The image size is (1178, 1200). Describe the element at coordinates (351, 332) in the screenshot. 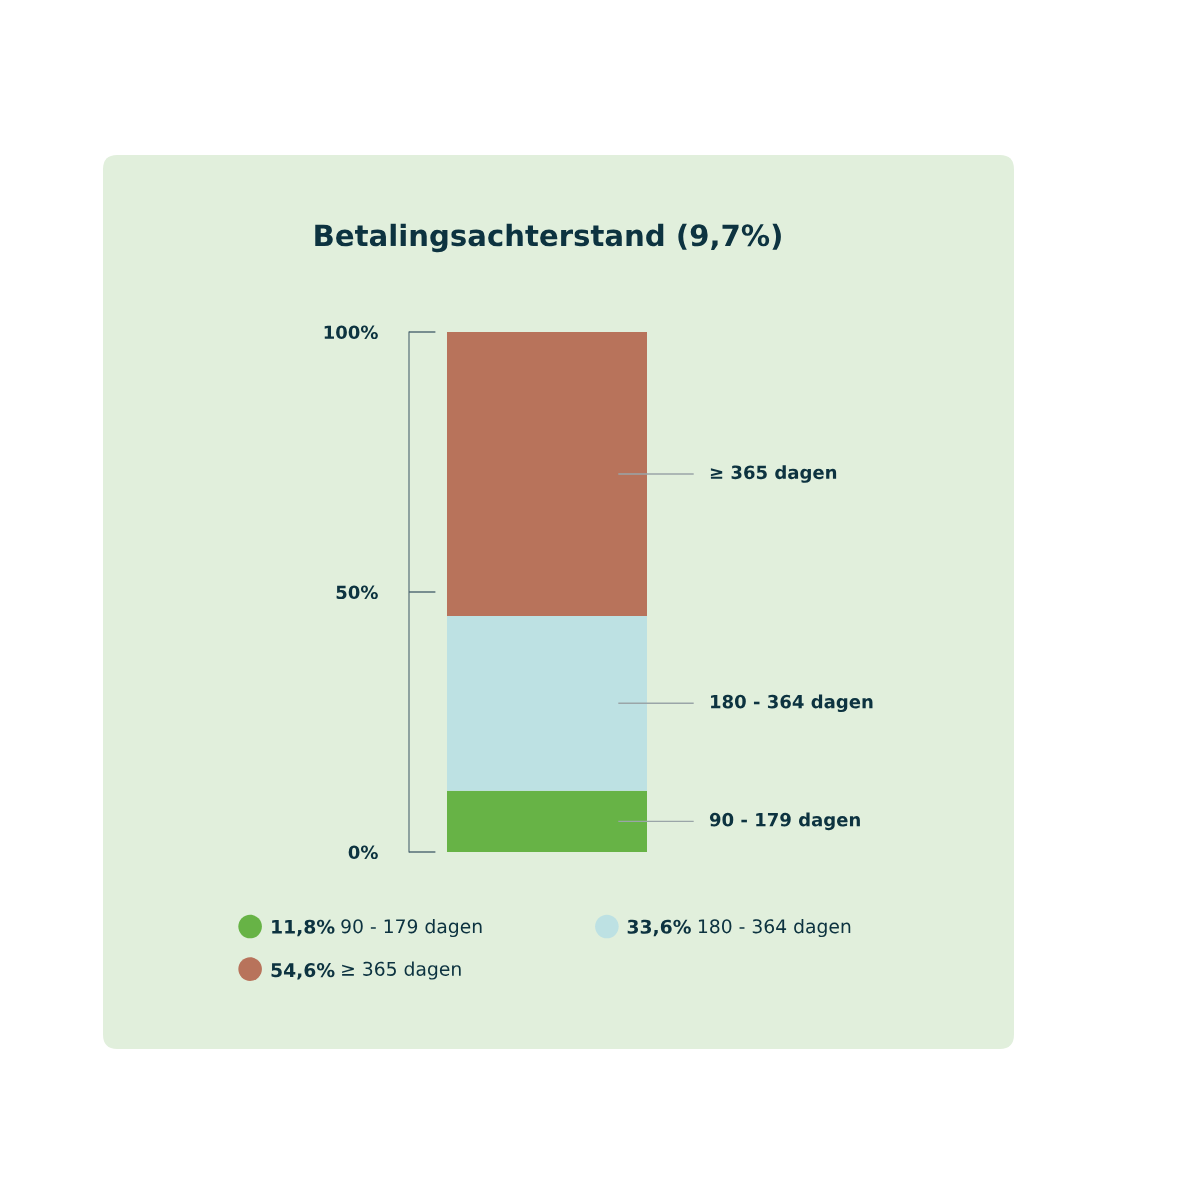

I see `y-tick-label: 100%` at that location.